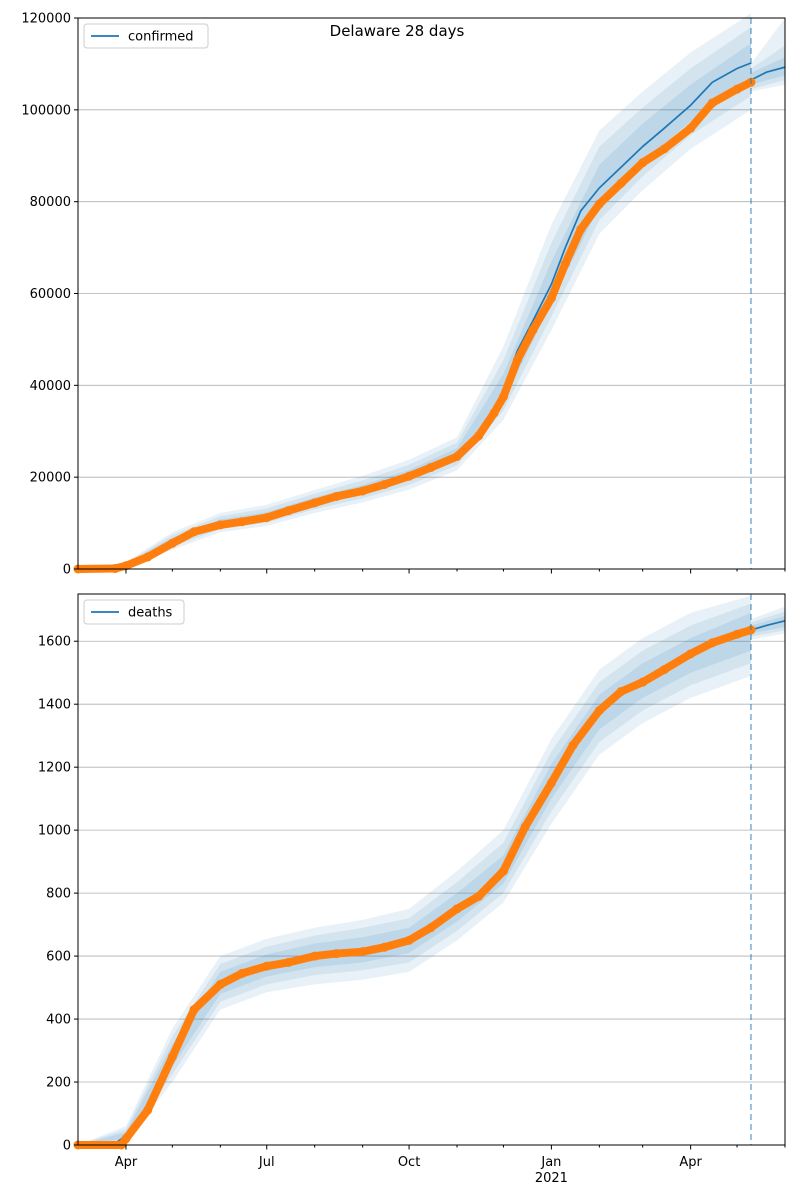 The image size is (800, 1200). Describe the element at coordinates (409, 1162) in the screenshot. I see `x-tick-label: Oct` at that location.